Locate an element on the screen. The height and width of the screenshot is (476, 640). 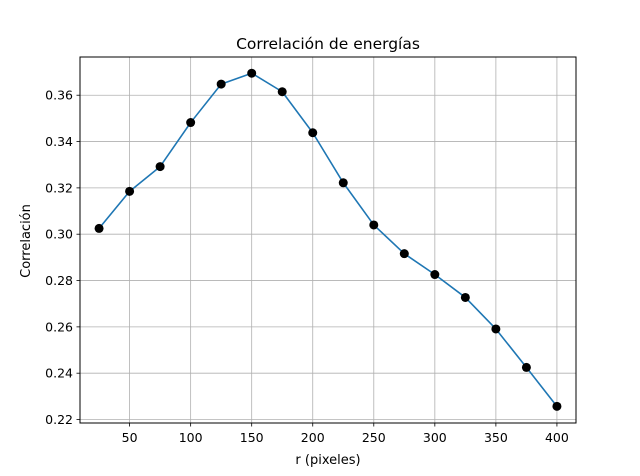
chart-title: Correlación de energías is located at coordinates (328, 44).